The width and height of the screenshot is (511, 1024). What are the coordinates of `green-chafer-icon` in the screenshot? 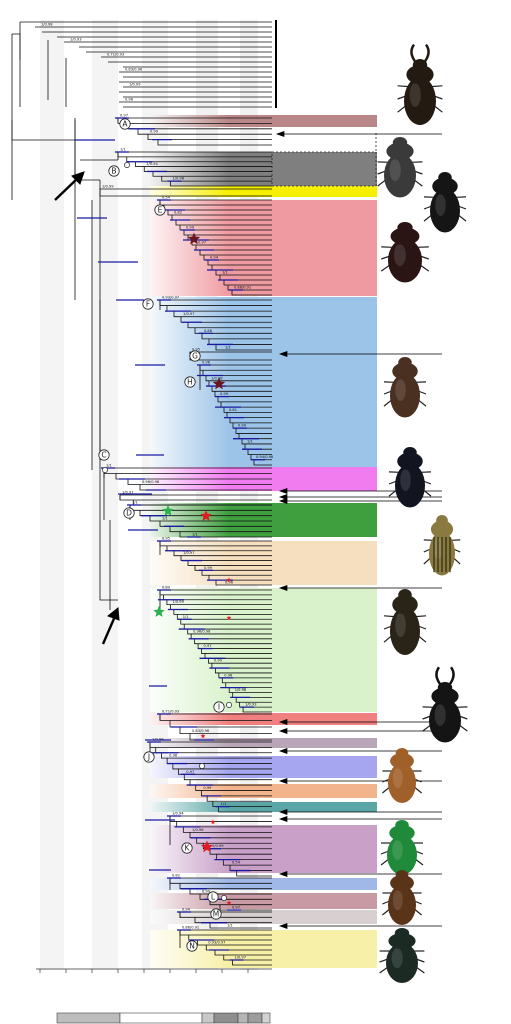 It's located at (402, 847).